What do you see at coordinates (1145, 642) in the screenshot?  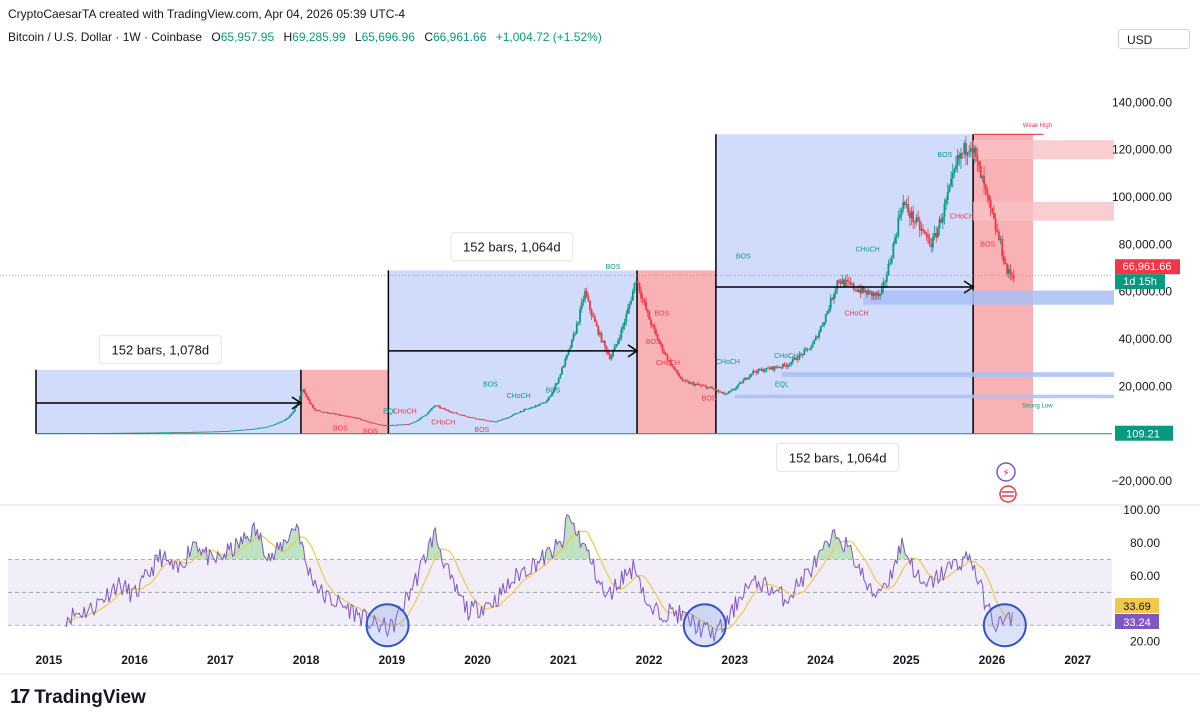 I see `rsi-axis-tick-label: 20.00` at bounding box center [1145, 642].